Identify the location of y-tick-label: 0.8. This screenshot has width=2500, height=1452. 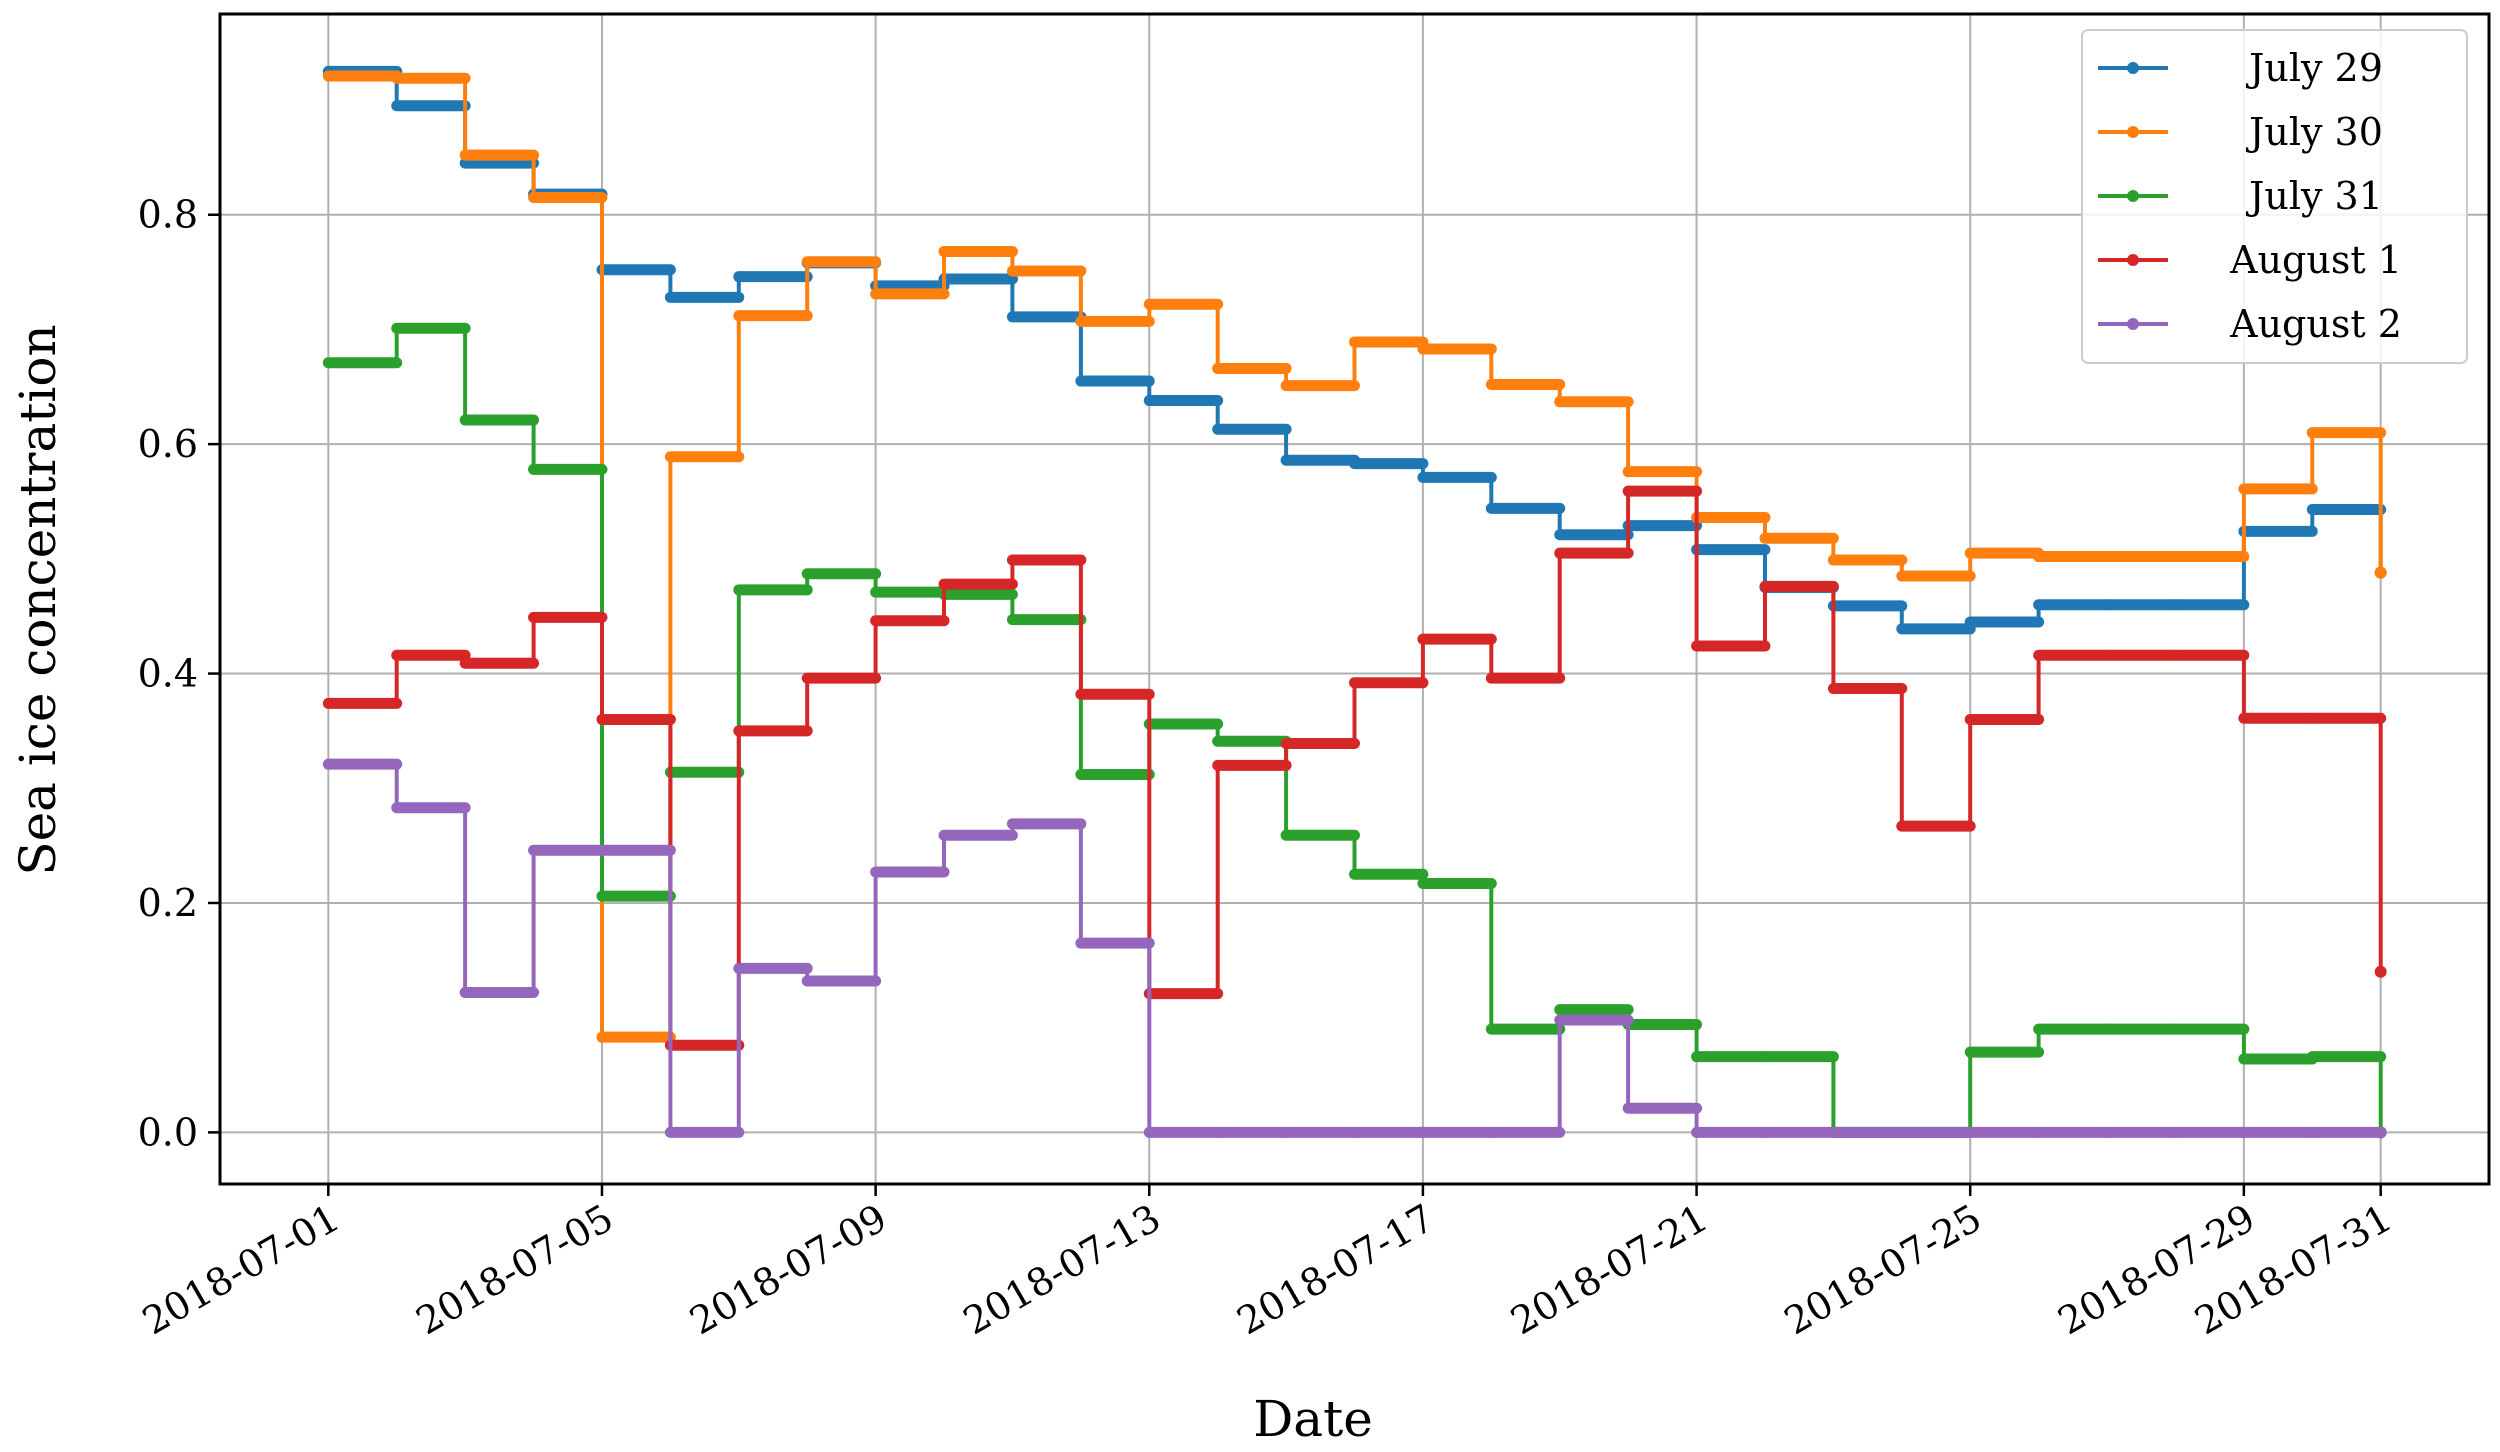
(168, 215).